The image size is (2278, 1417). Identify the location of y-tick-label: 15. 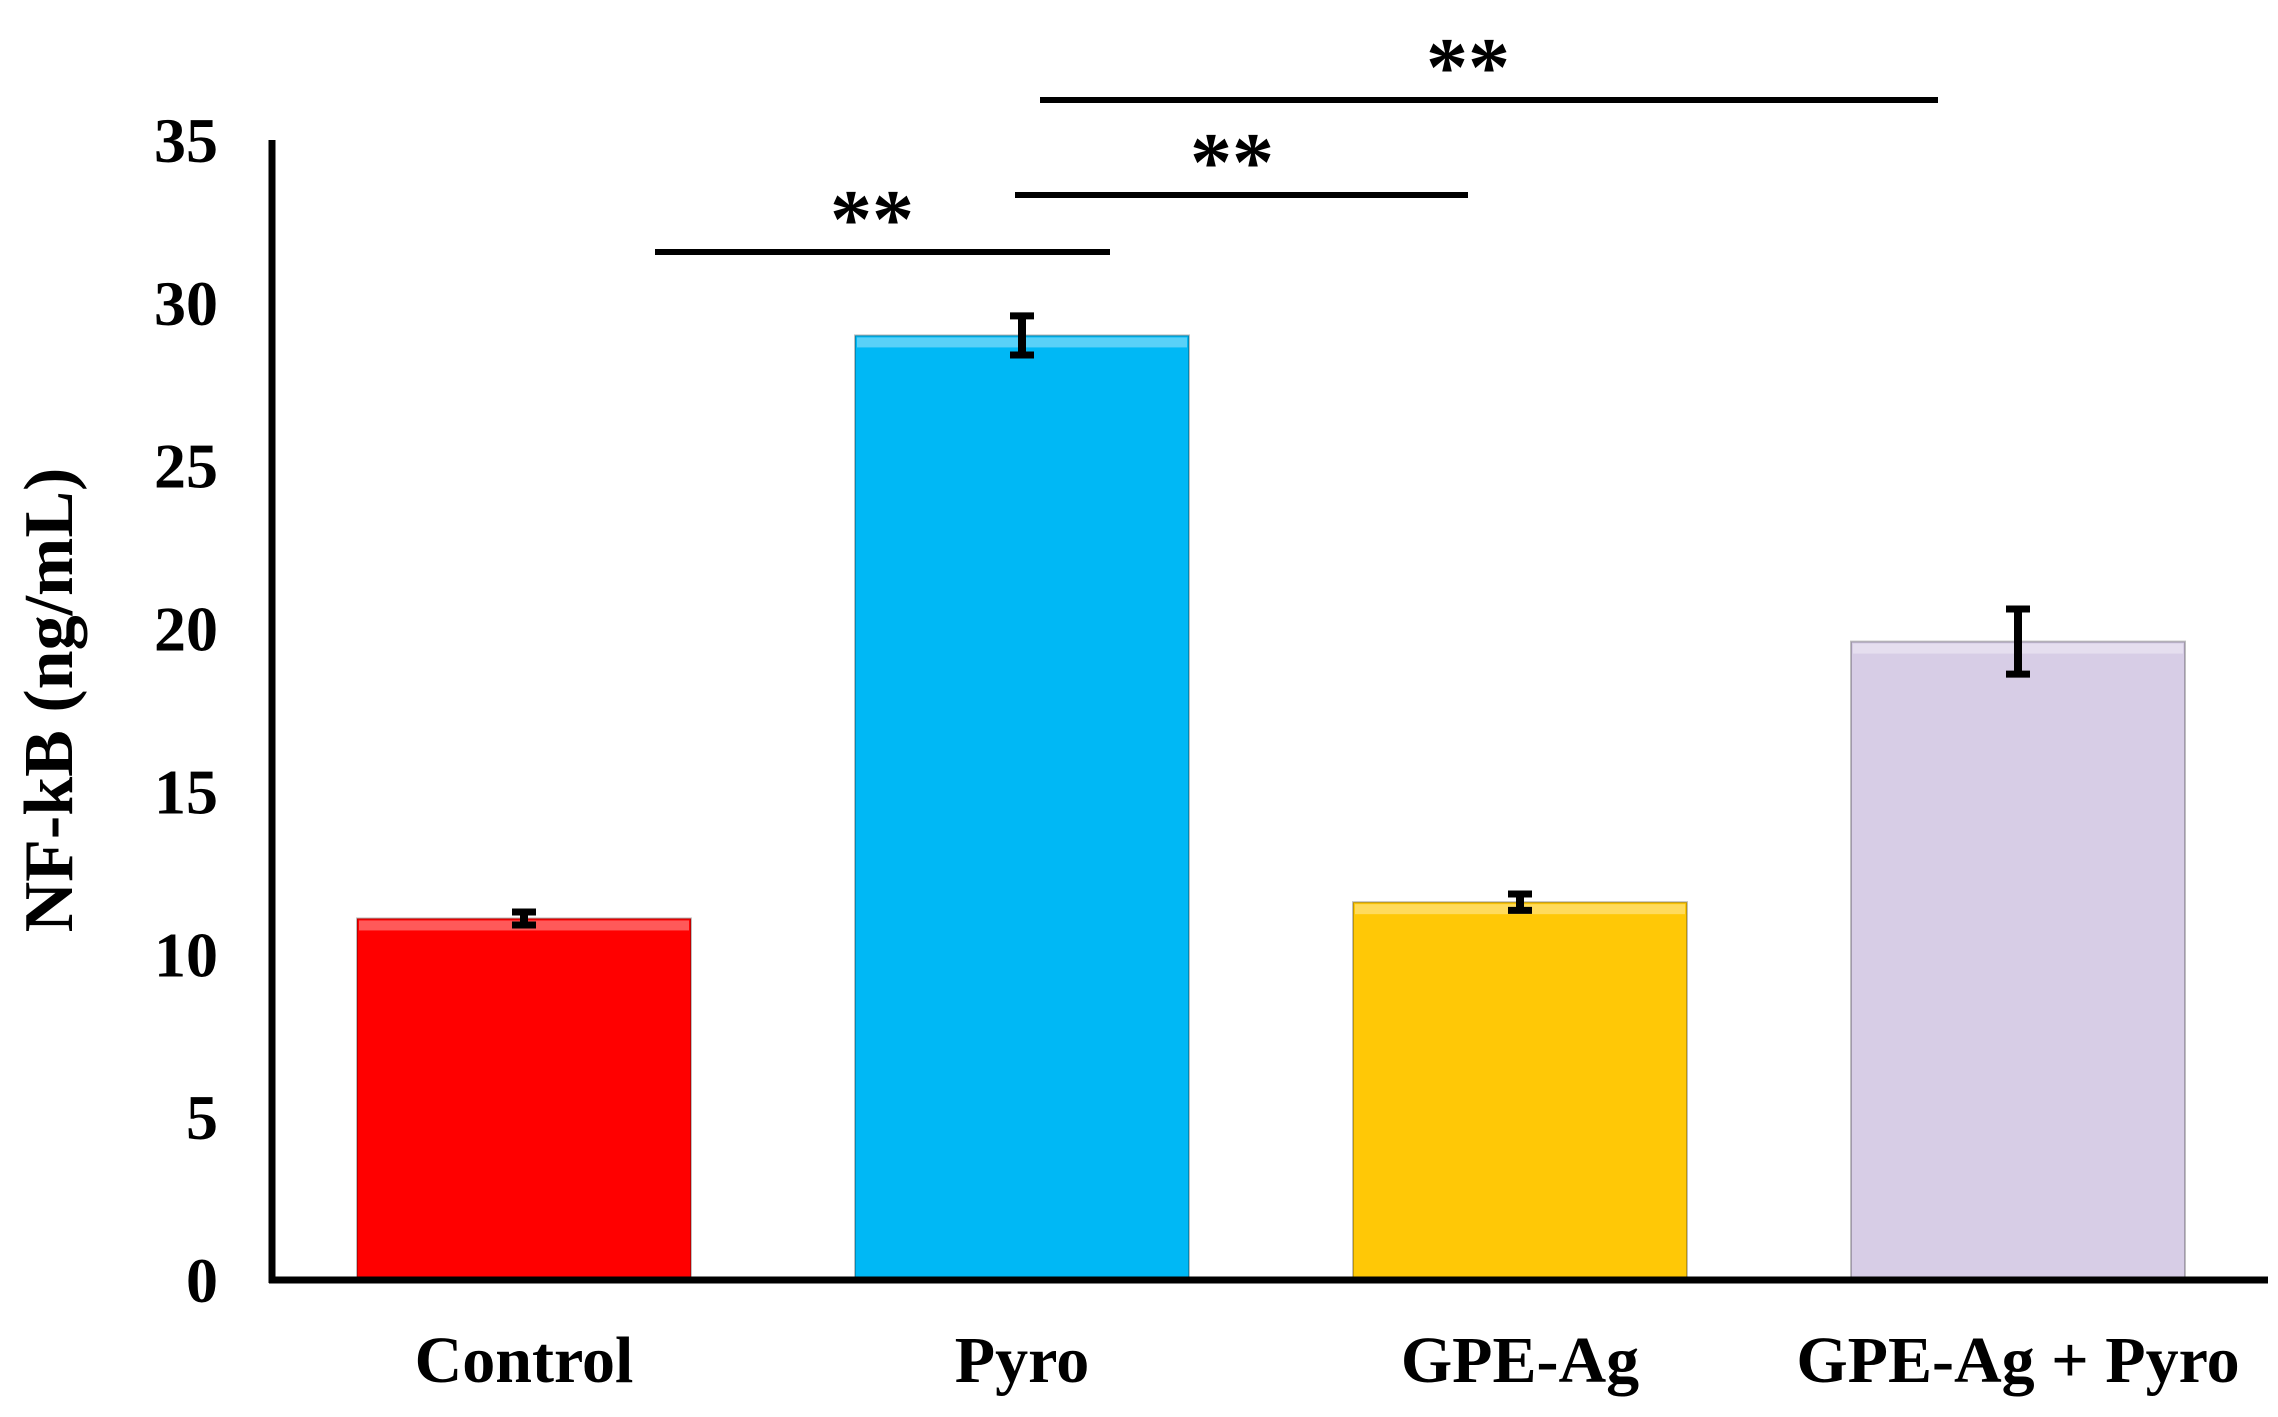
(186, 791).